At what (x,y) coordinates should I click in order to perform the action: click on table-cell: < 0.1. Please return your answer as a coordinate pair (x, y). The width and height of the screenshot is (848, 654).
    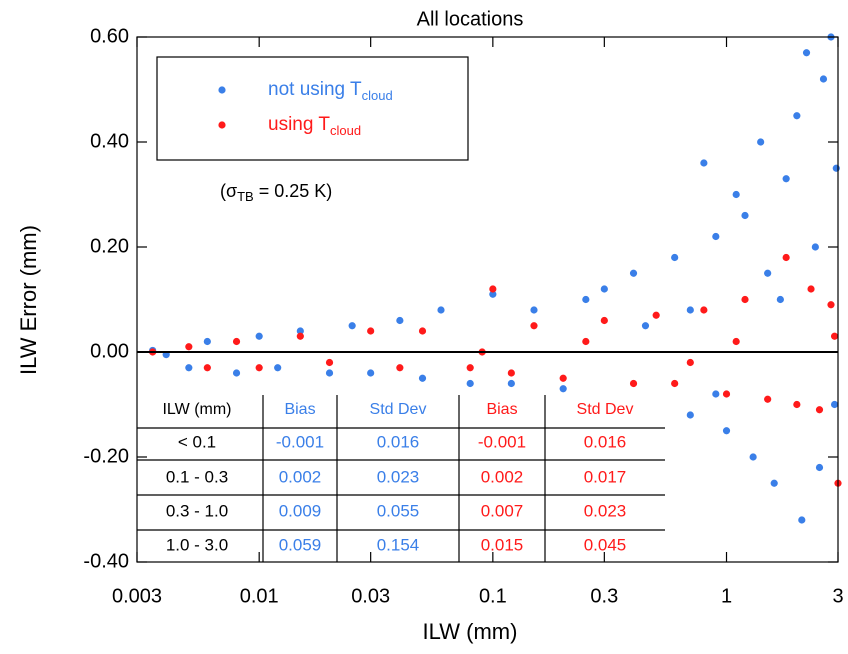
    Looking at the image, I should click on (197, 441).